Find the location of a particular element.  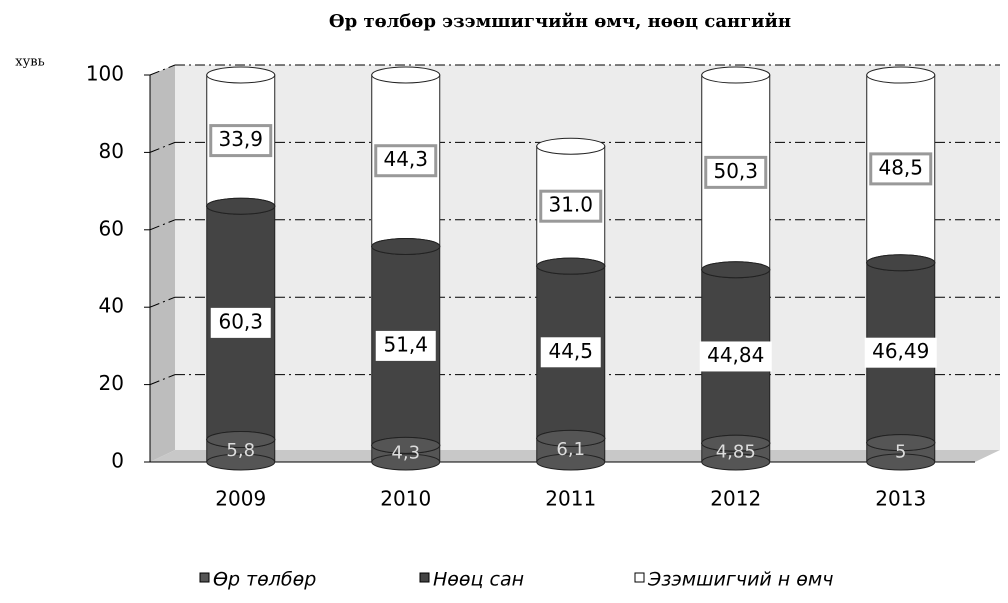

legend-label: Нөөц сан is located at coordinates (478, 580).